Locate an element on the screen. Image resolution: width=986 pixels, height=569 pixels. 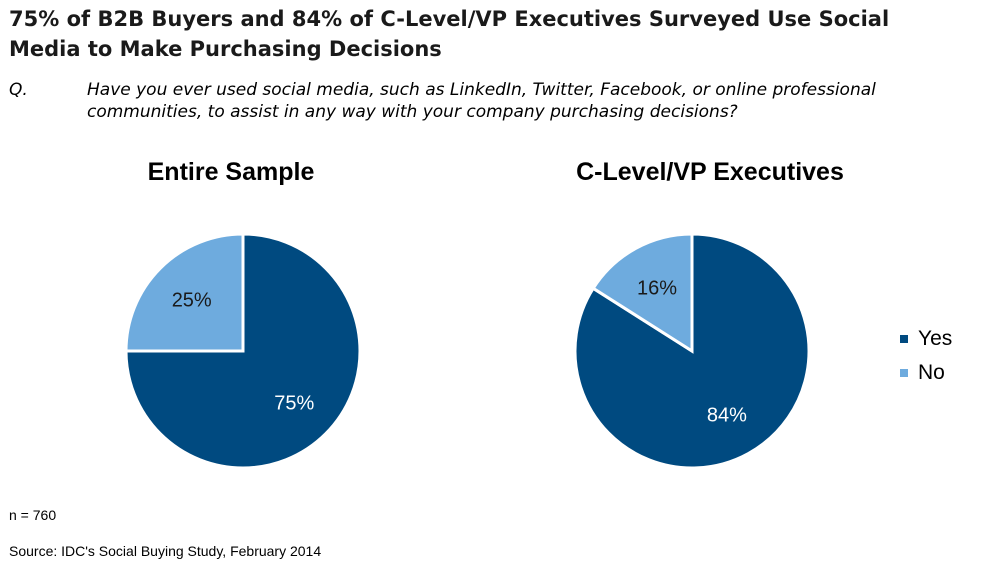
pie-0-slice-no is located at coordinates (184, 292).